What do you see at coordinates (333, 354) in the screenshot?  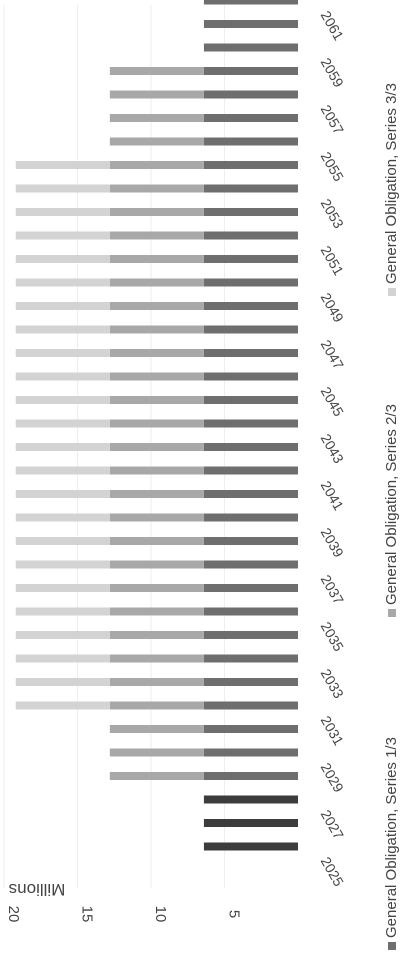 I see `x-tick-label: 2047` at bounding box center [333, 354].